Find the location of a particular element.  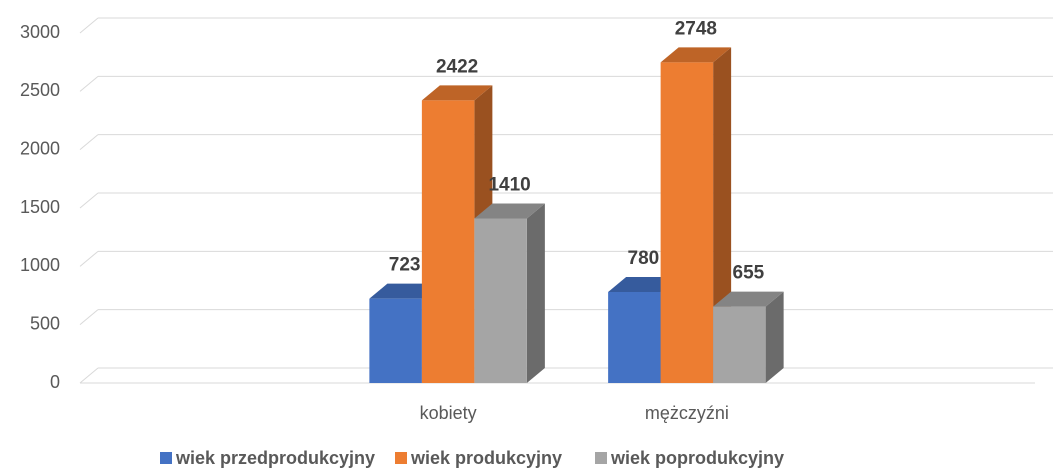

x-tick-label: mężczyźni is located at coordinates (687, 413).